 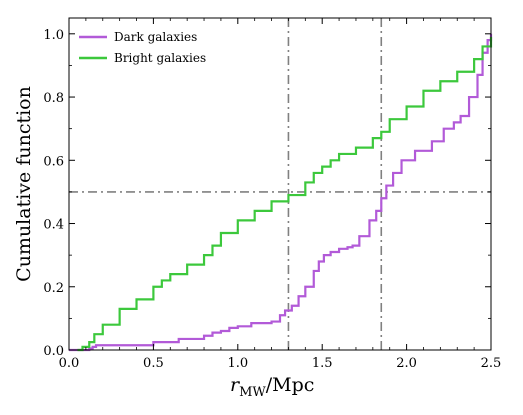 I want to click on y-tick-label-2: 0.4, so click(x=53, y=225).